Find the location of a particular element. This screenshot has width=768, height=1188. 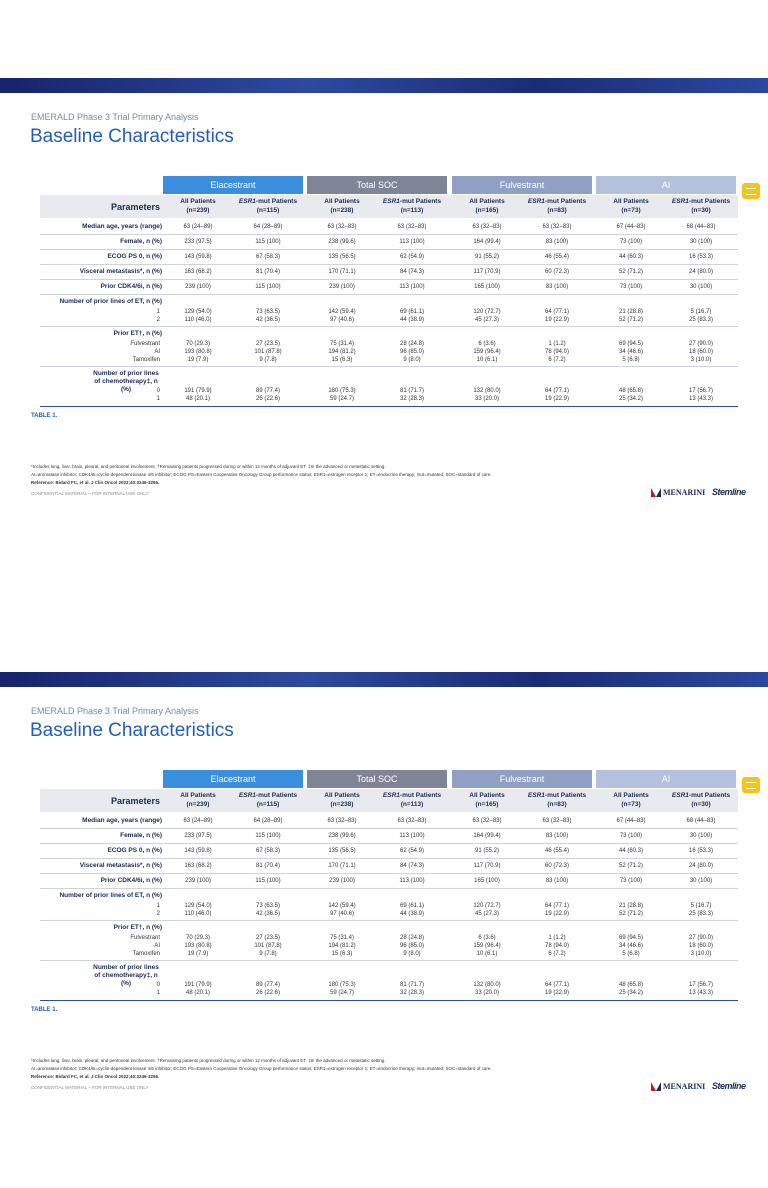

cell: 180 (75.3) is located at coordinates (342, 391).